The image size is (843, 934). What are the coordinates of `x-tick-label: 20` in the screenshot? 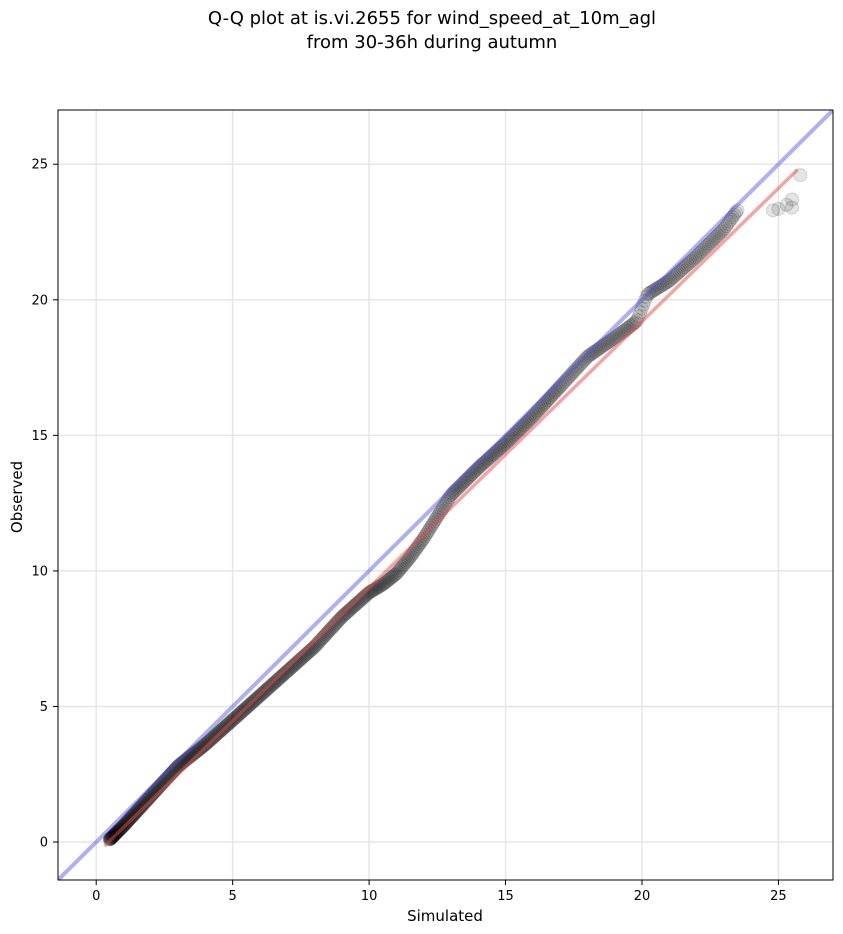 It's located at (642, 896).